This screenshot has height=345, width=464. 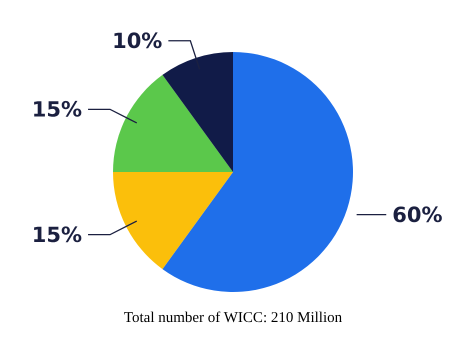 What do you see at coordinates (417, 214) in the screenshot?
I see `data-label: 60%` at bounding box center [417, 214].